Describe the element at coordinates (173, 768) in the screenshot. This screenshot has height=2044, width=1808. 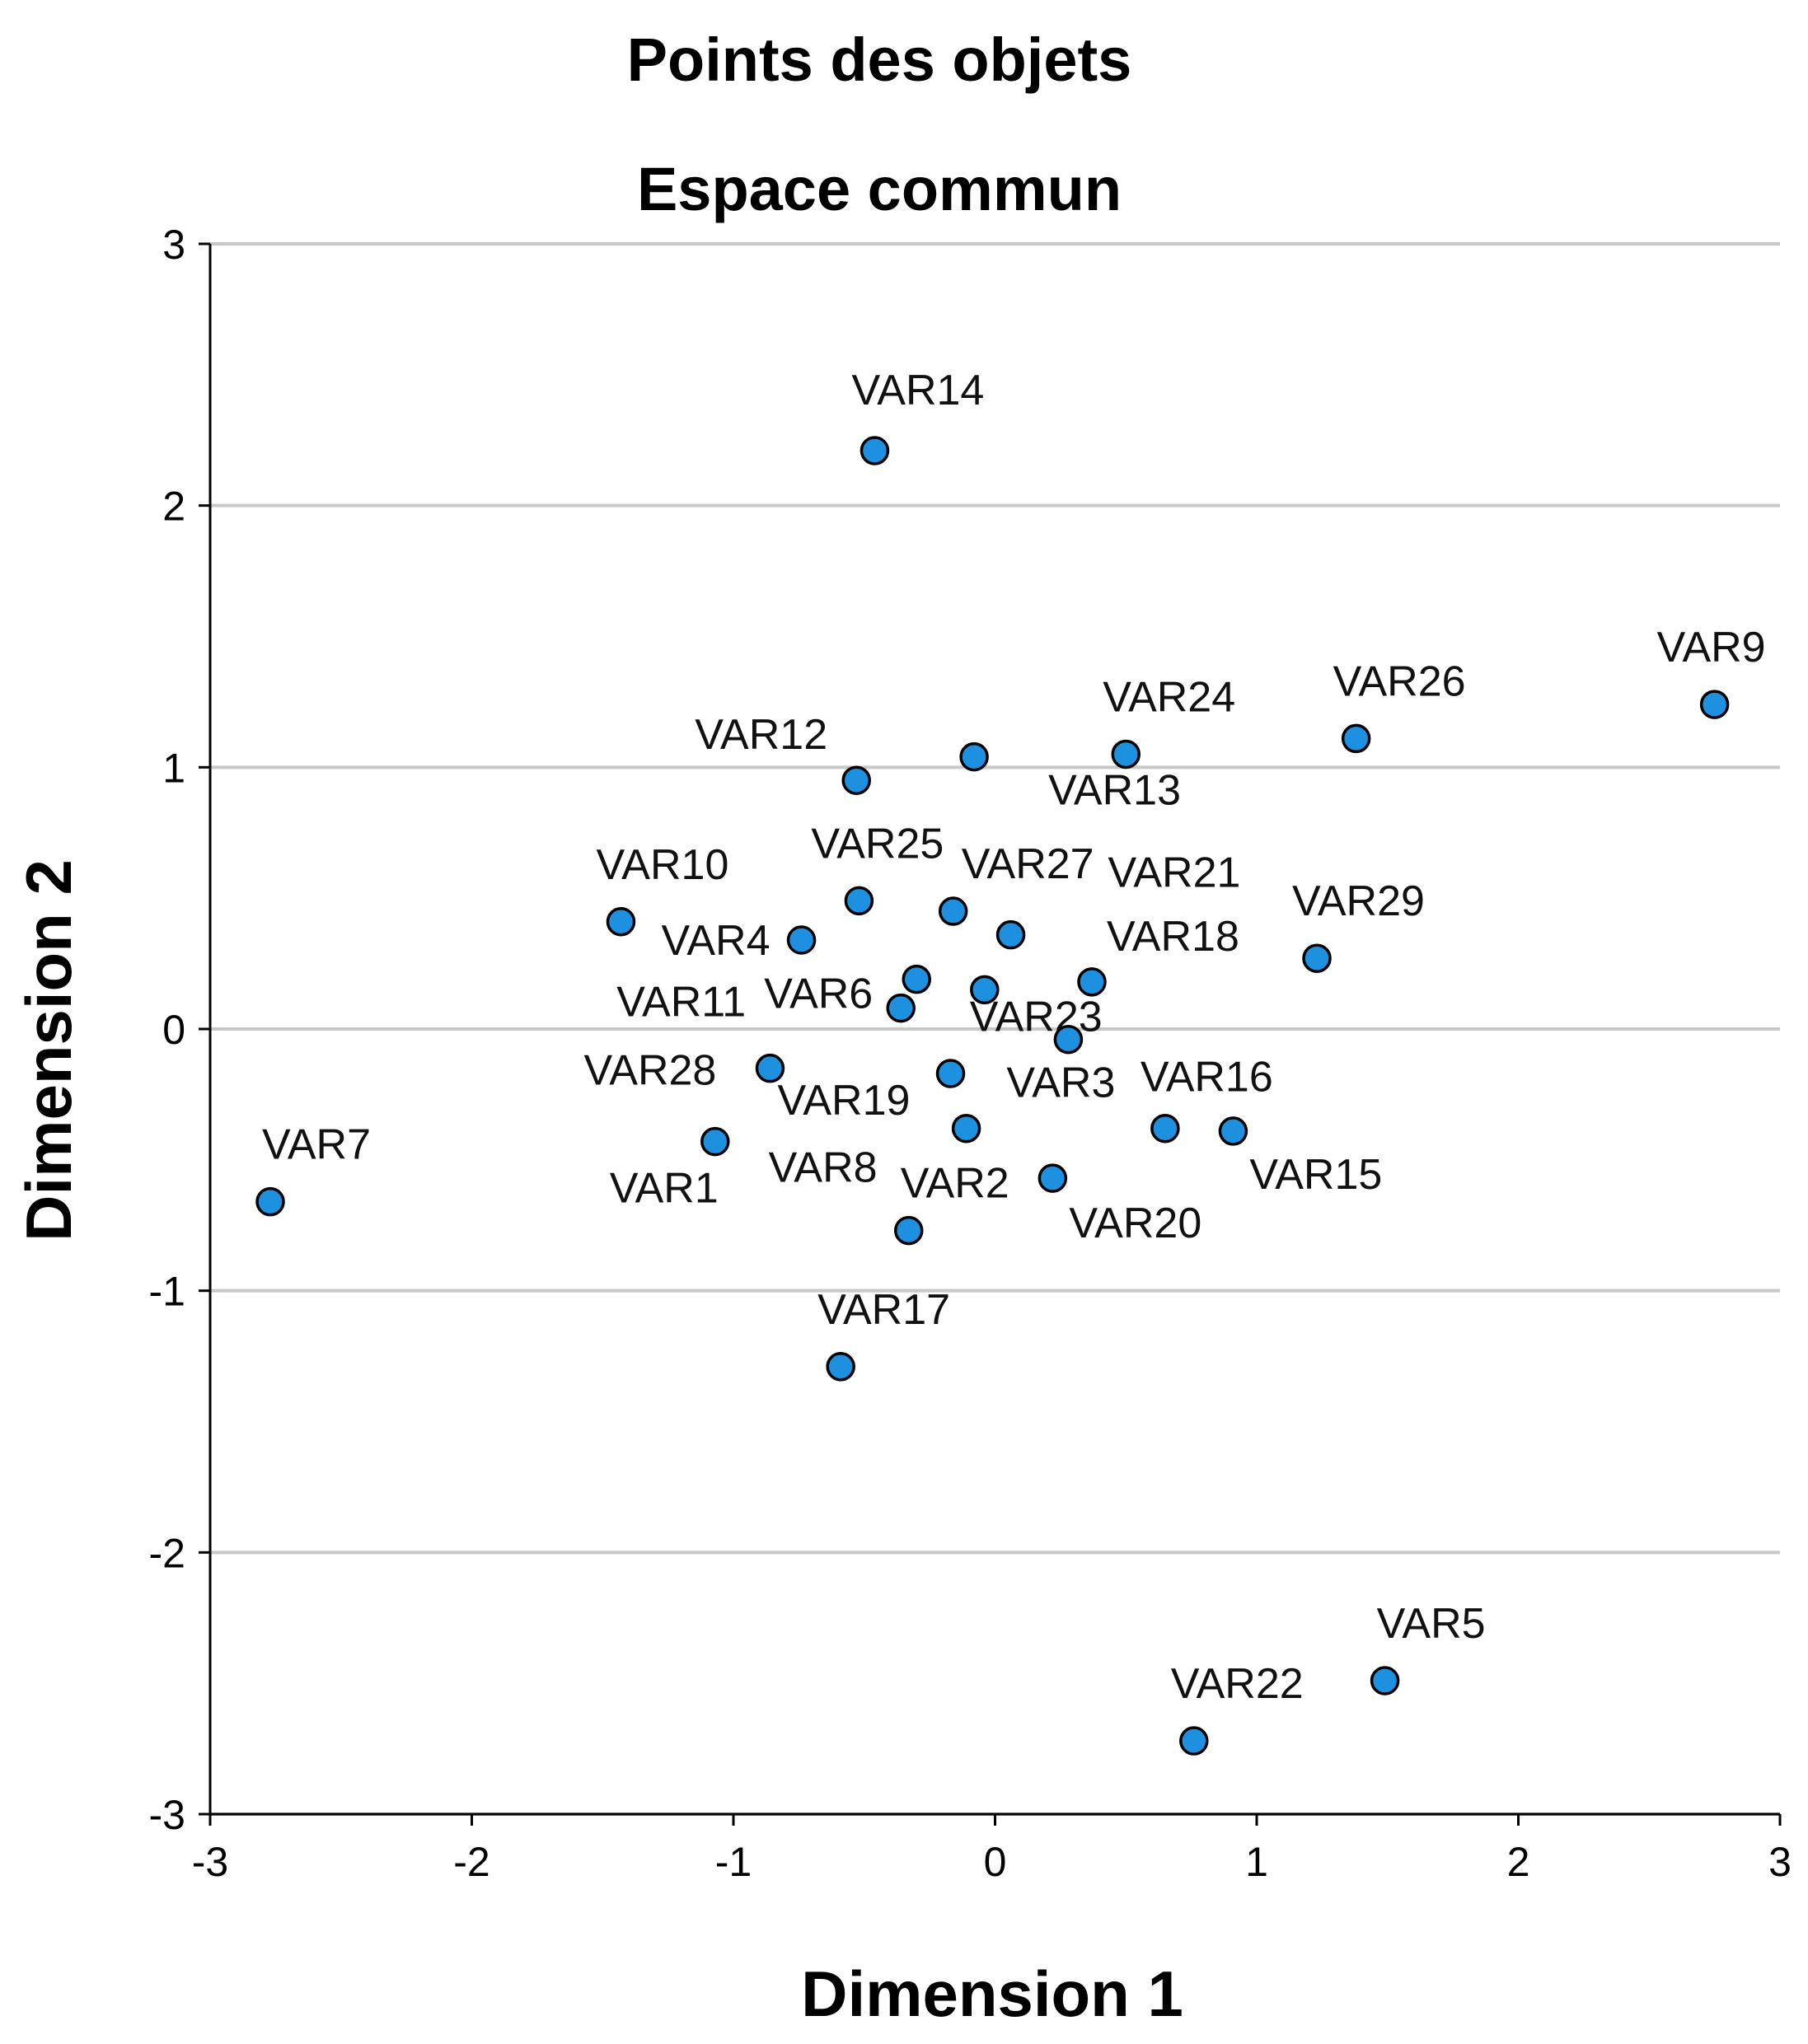
I see `y-tick-label: 1` at that location.